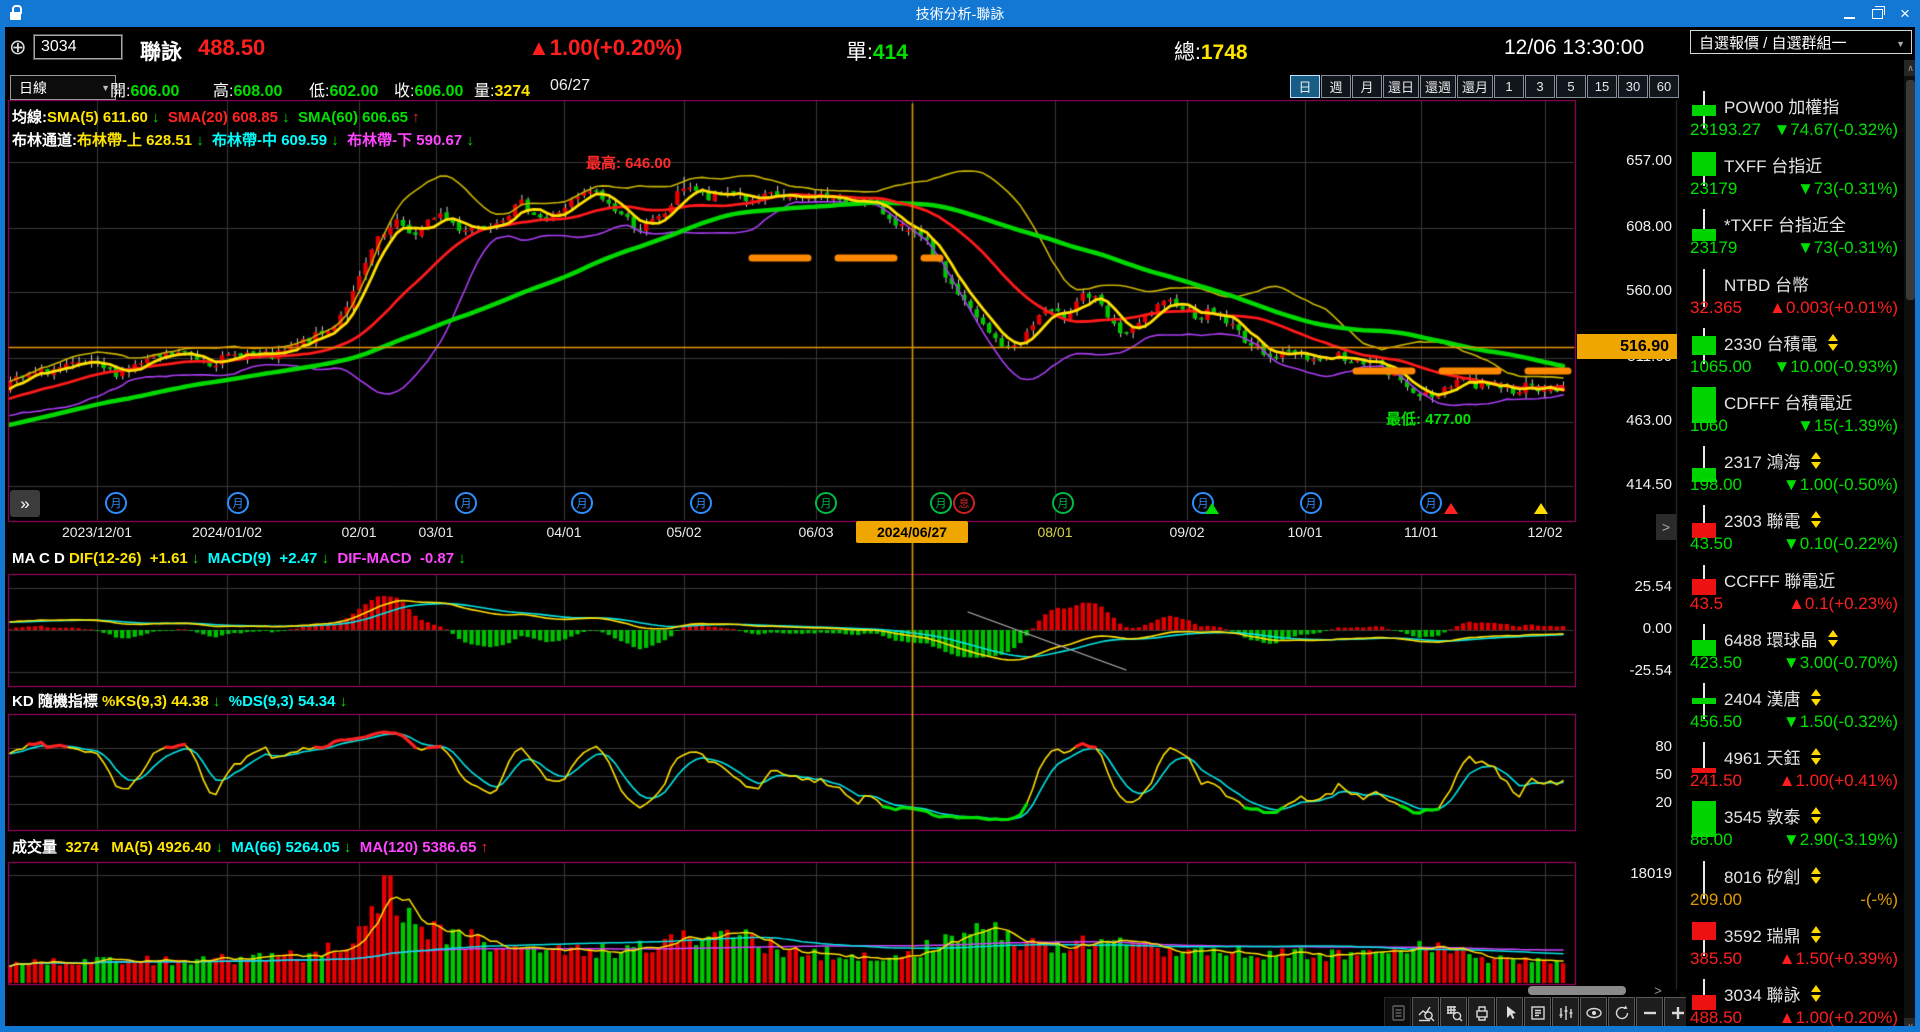  What do you see at coordinates (1633, 86) in the screenshot?
I see `period-button-30: 30` at bounding box center [1633, 86].